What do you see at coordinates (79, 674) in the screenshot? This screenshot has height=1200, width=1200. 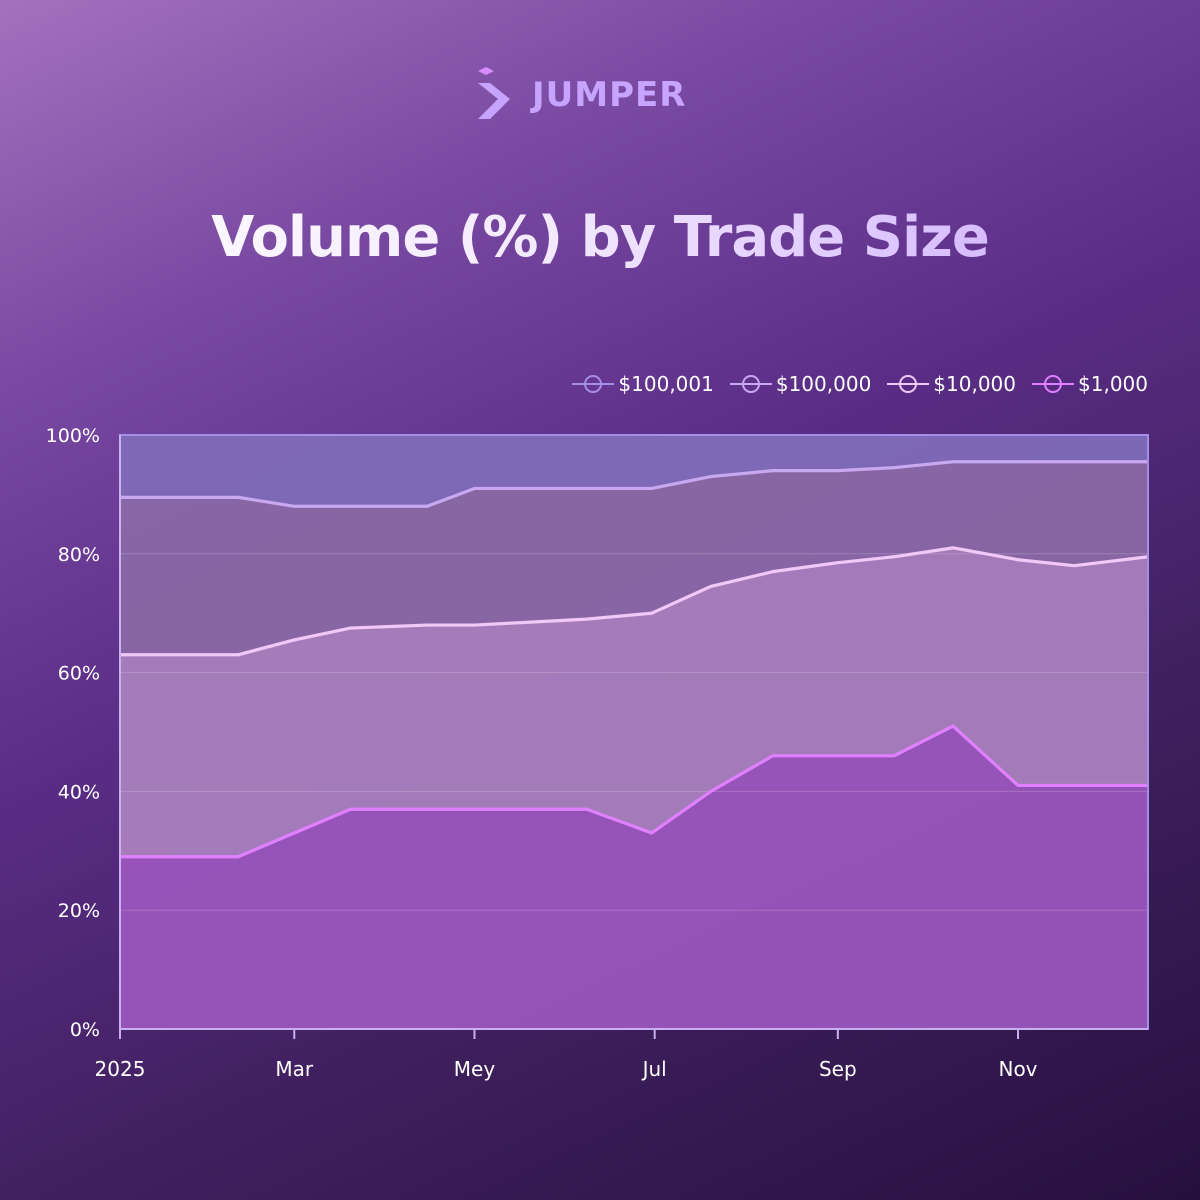 I see `y-tick-label: 60%` at bounding box center [79, 674].